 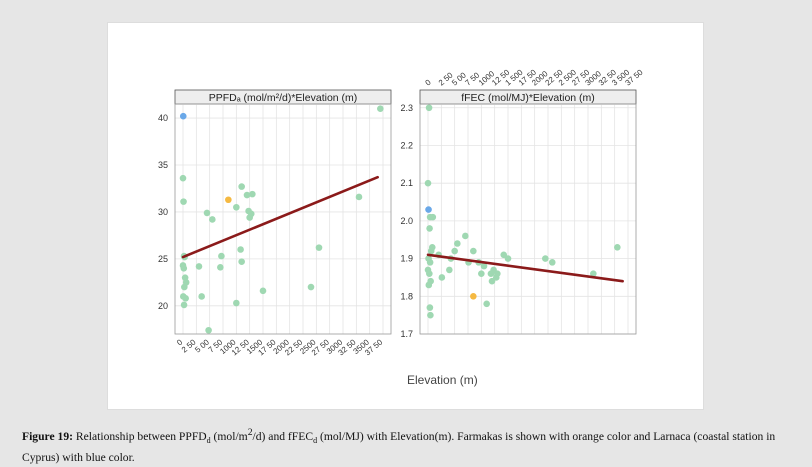 I want to click on panel-title: PPFDₐ (mol/m²/d)*Elevation (m), so click(x=283, y=98).